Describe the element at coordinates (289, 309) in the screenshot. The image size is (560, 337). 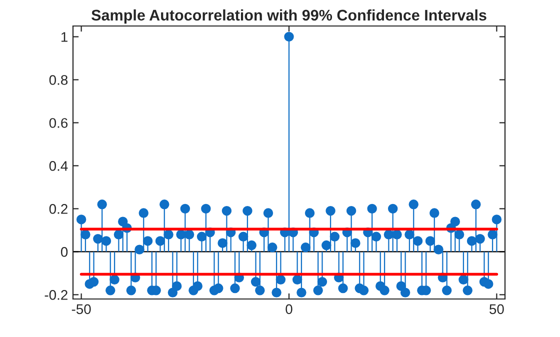
I see `x-tick-label: 0` at that location.